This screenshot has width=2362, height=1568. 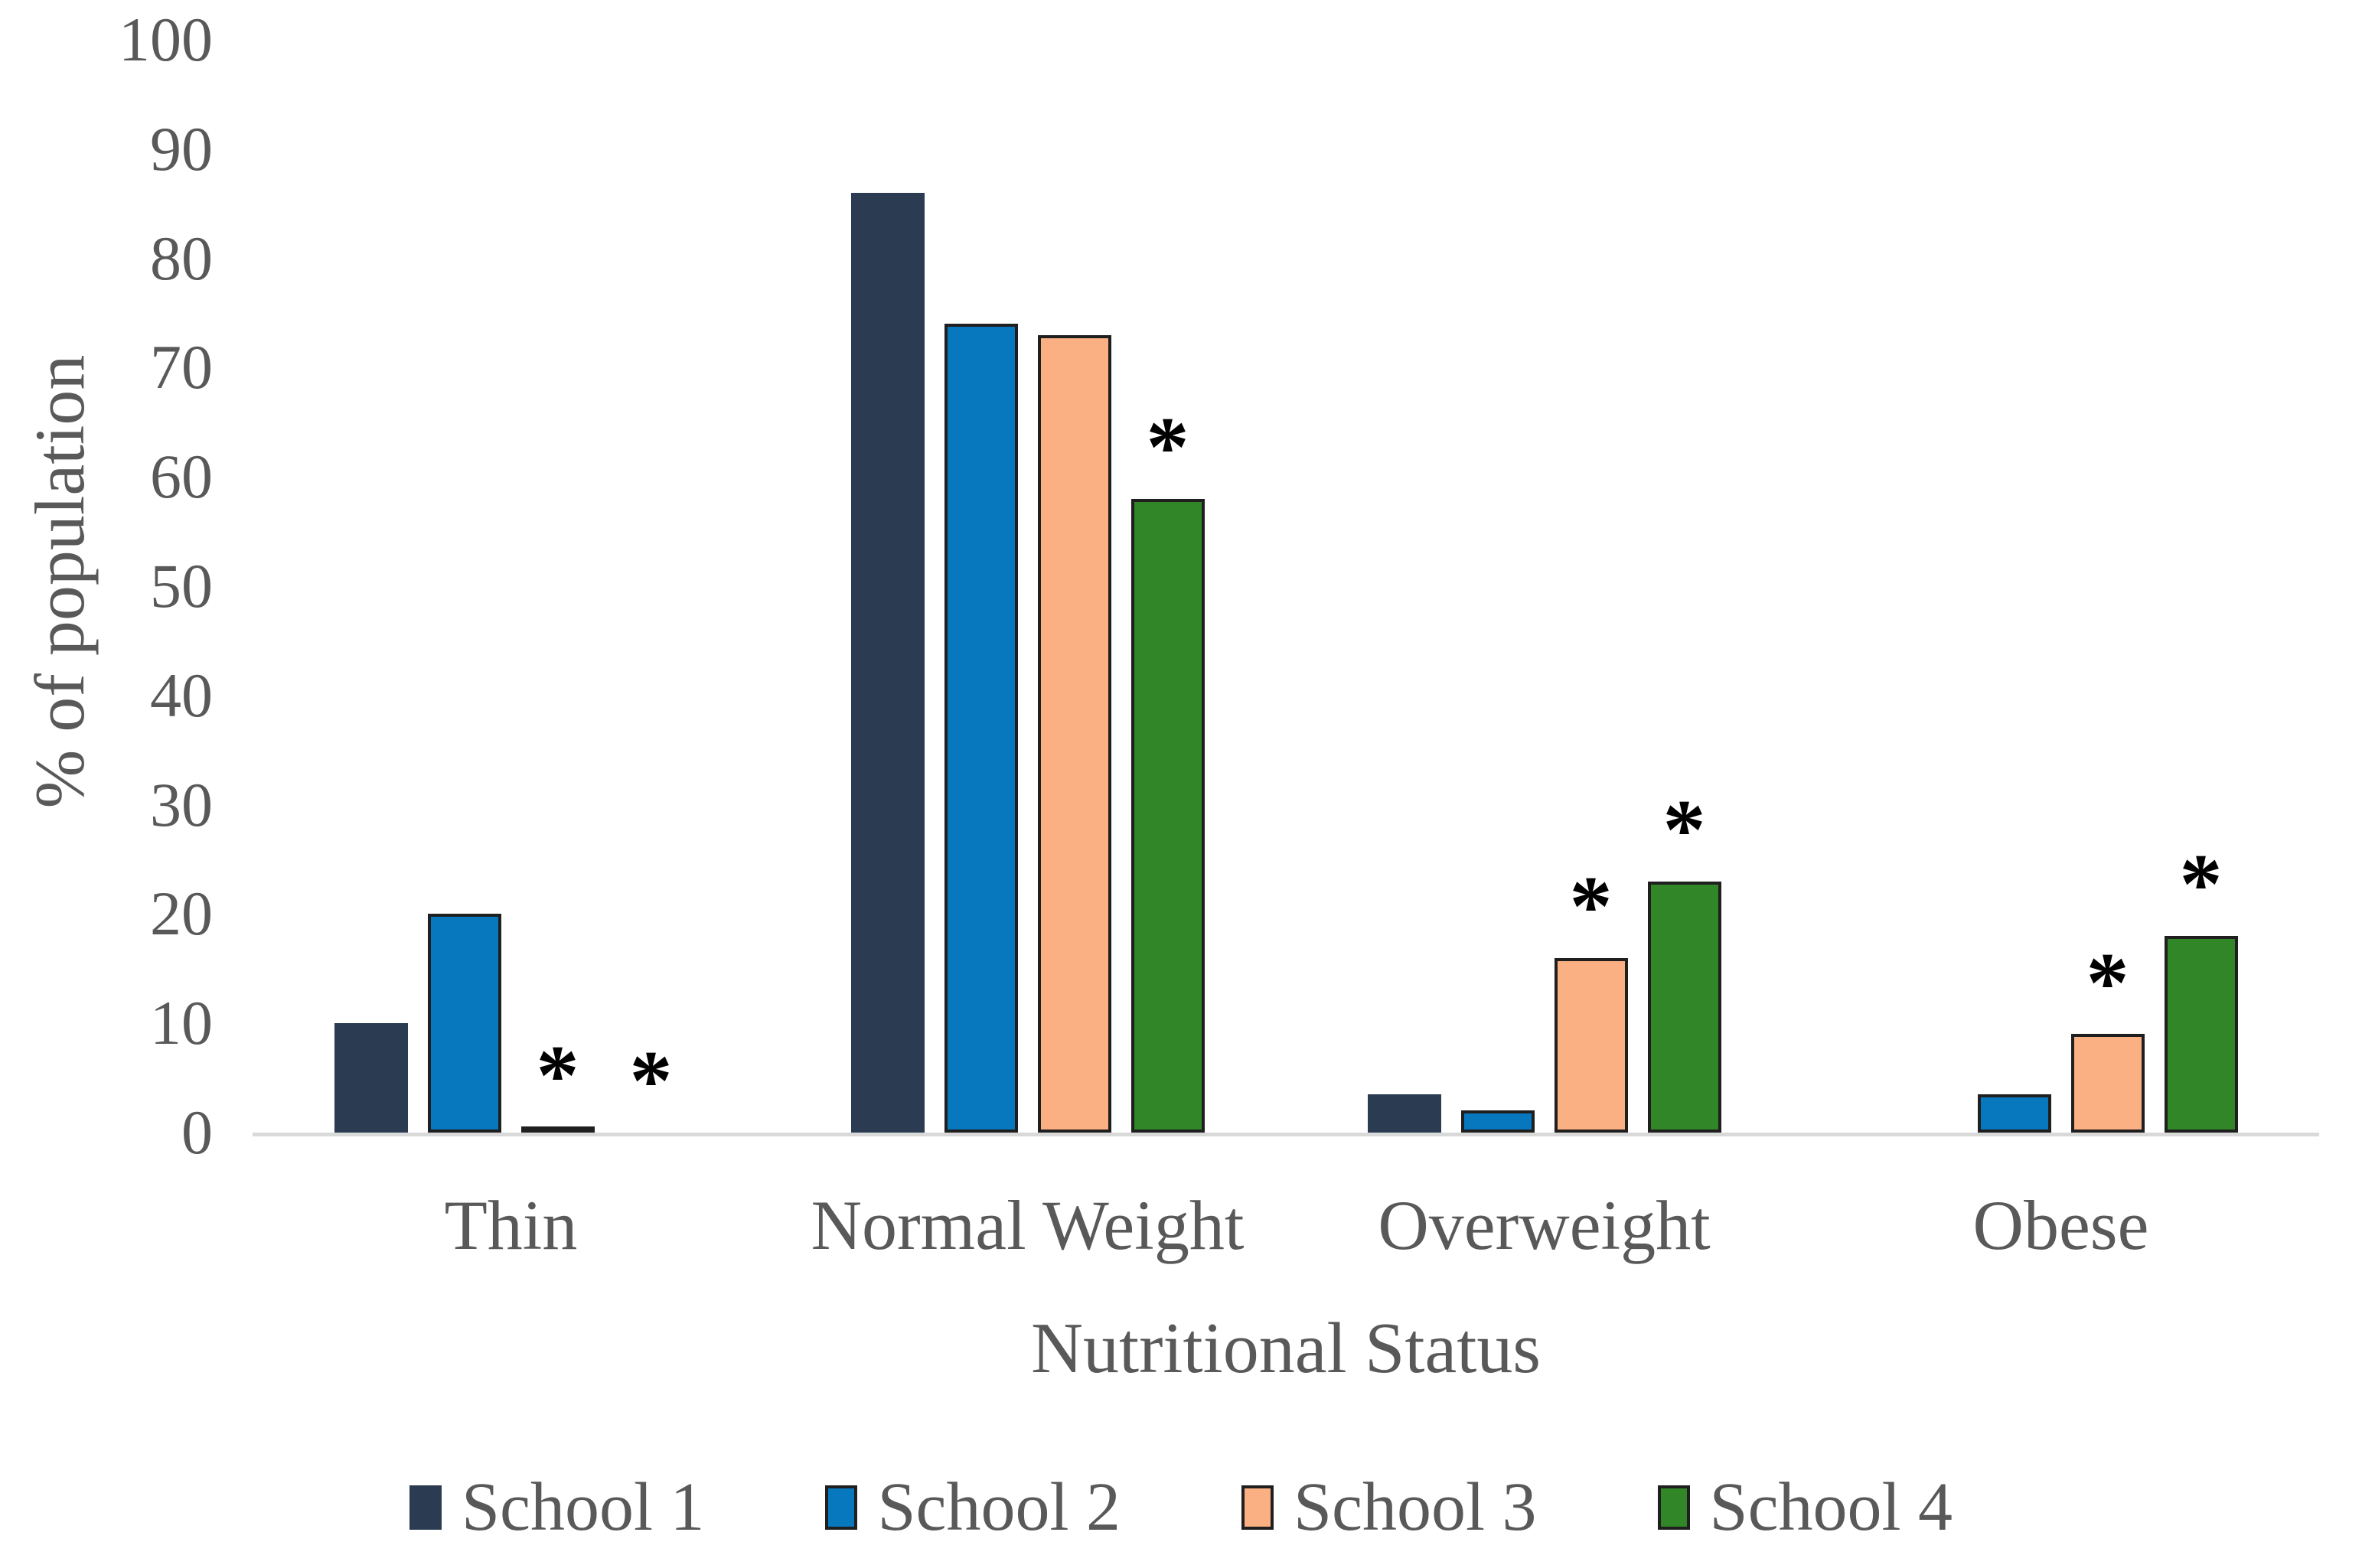 What do you see at coordinates (2060, 1225) in the screenshot?
I see `x-category-label: Obese` at bounding box center [2060, 1225].